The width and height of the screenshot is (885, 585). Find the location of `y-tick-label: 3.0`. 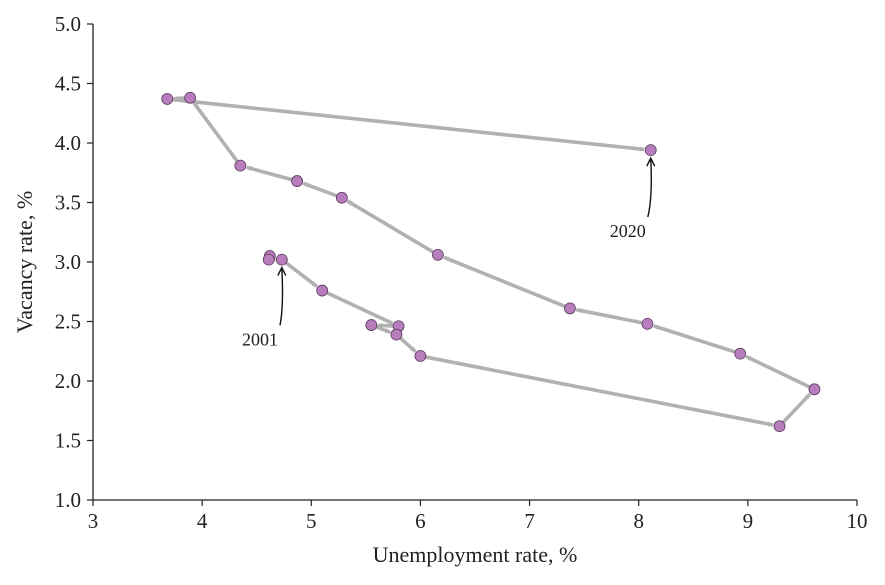

y-tick-label: 3.0 is located at coordinates (68, 262).